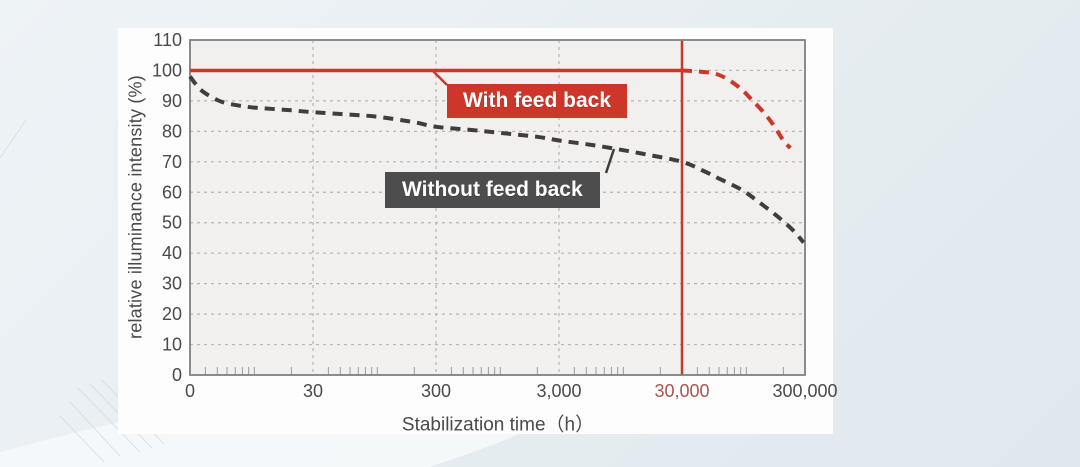  What do you see at coordinates (172, 223) in the screenshot?
I see `y-axis-tick-label: 50` at bounding box center [172, 223].